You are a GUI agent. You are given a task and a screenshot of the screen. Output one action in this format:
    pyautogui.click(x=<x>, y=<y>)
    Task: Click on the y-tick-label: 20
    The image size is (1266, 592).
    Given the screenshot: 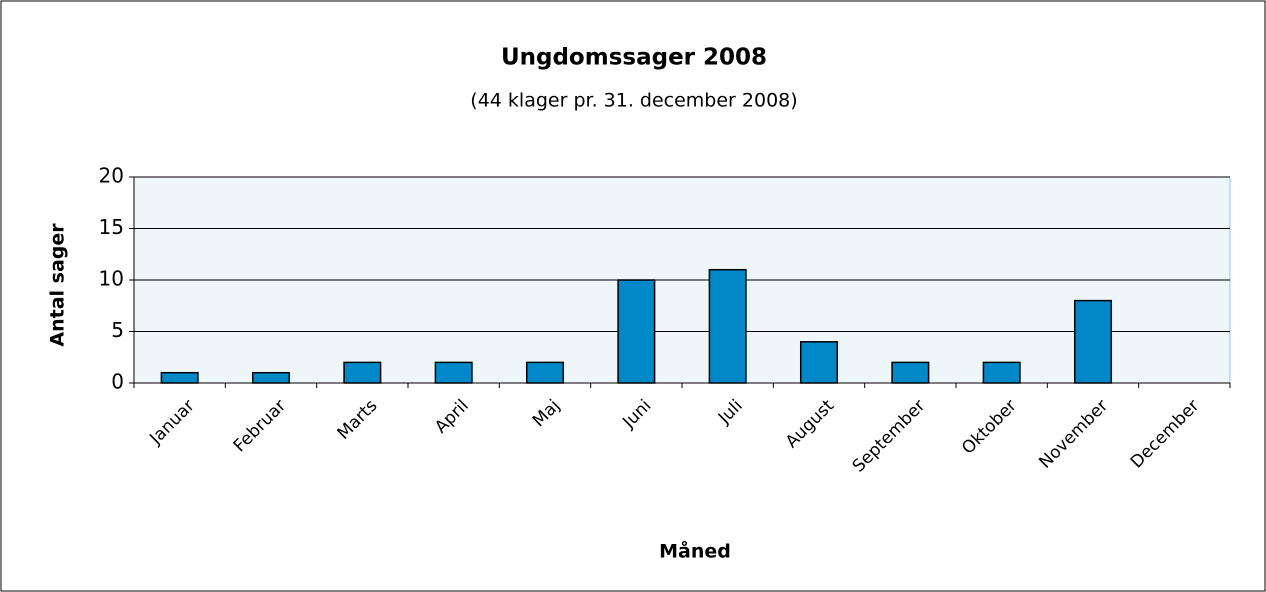 What is the action you would take?
    pyautogui.click(x=111, y=176)
    